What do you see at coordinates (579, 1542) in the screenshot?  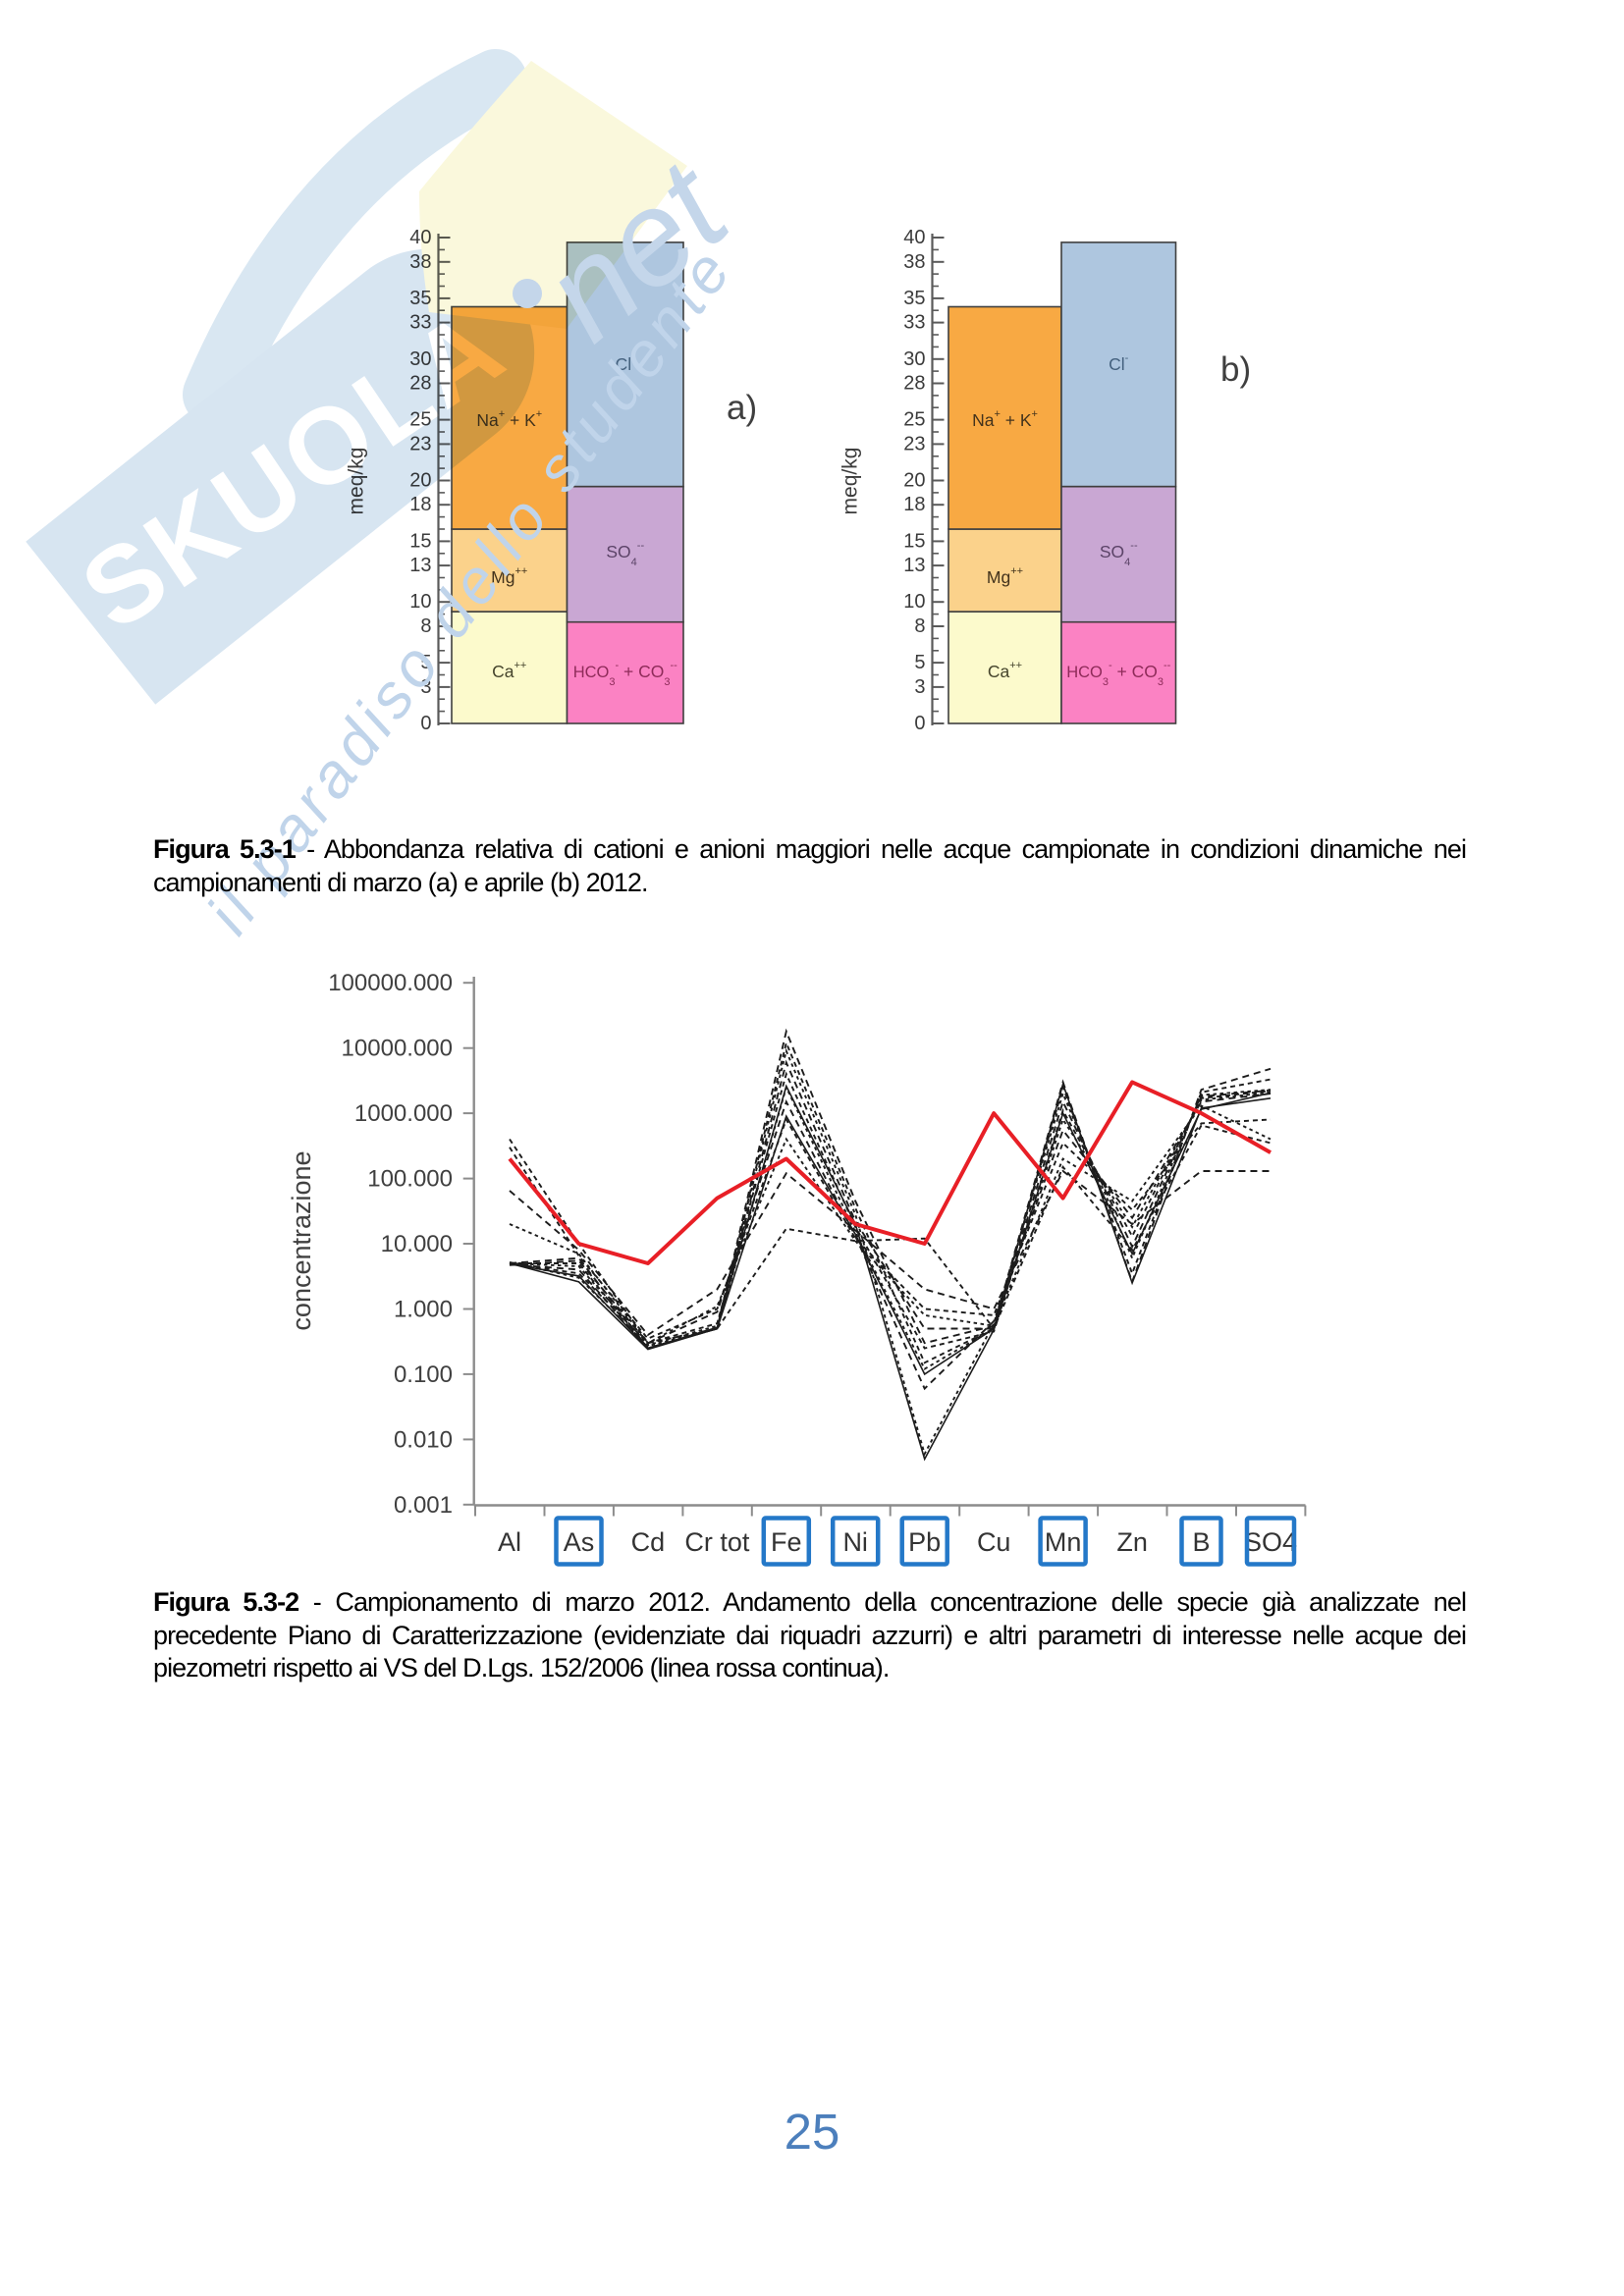 I see `svg-text: As` at bounding box center [579, 1542].